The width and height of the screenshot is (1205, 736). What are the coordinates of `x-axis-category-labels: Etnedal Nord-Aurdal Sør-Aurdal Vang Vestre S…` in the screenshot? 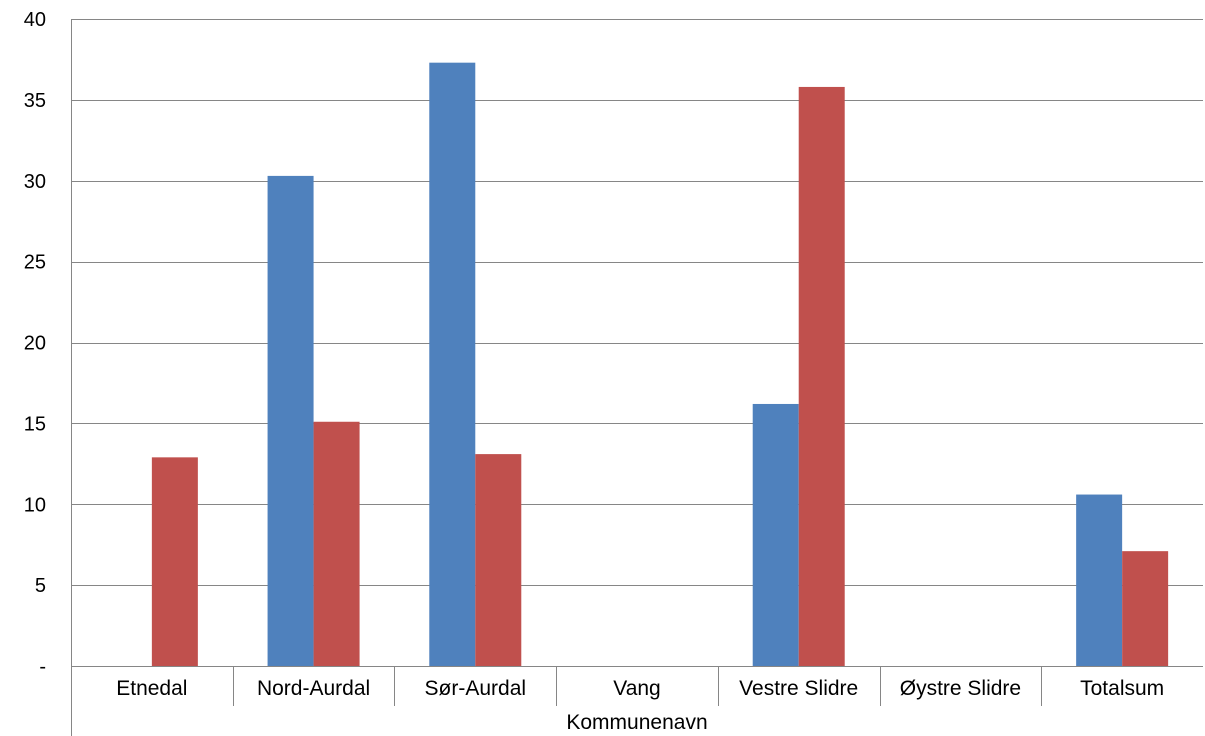 It's located at (640, 688).